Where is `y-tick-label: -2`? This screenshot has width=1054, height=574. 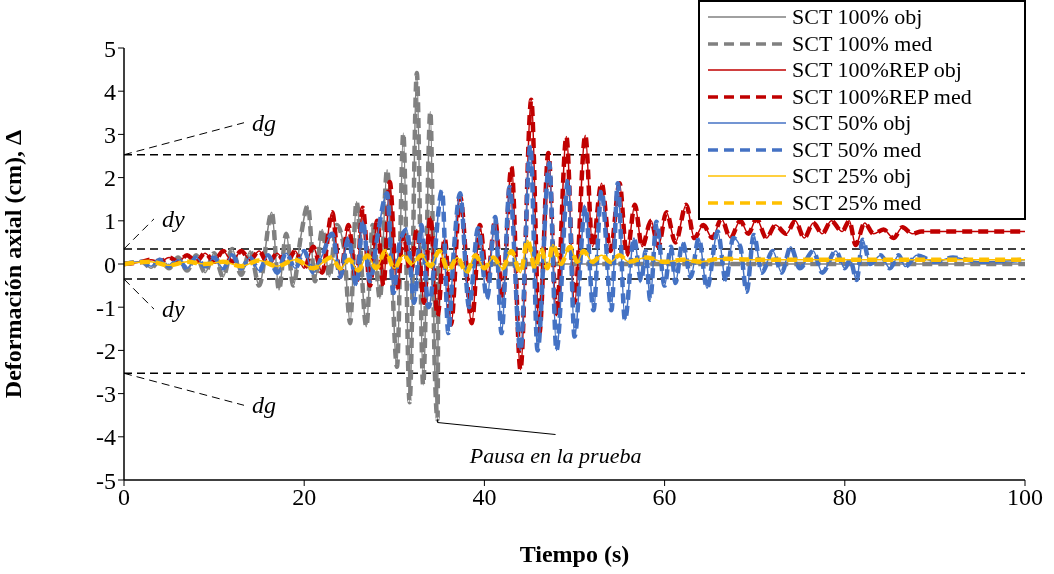 y-tick-label: -2 is located at coordinates (106, 350).